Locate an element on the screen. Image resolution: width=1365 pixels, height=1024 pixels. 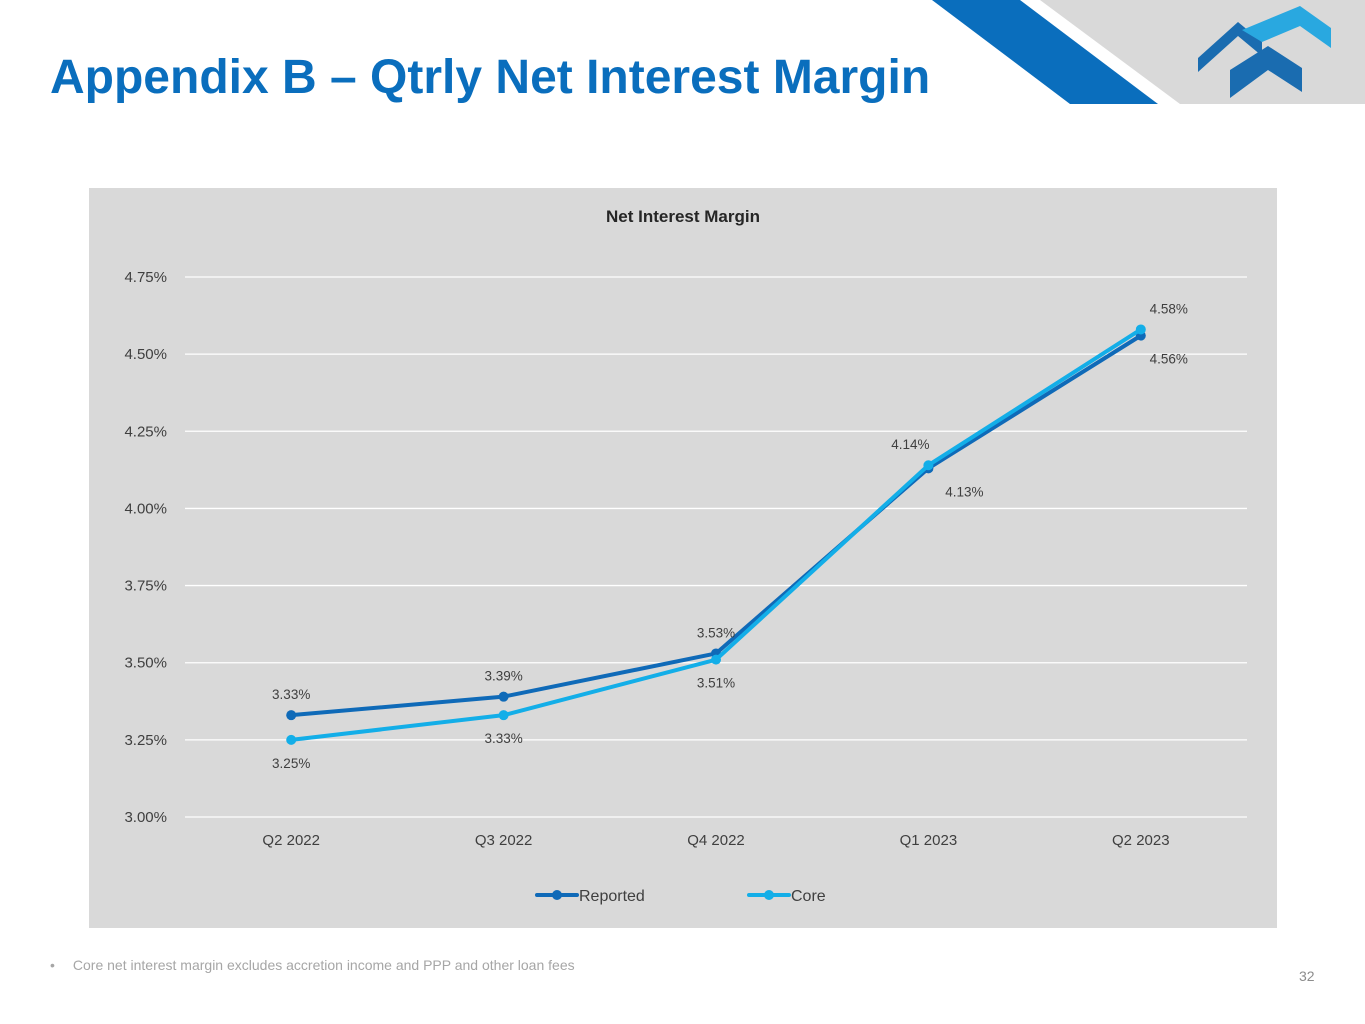
core-data-label: 3.51% is located at coordinates (716, 683).